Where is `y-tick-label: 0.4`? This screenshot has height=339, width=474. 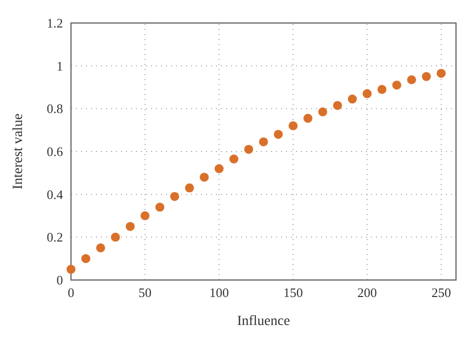 y-tick-label: 0.4 is located at coordinates (55, 194).